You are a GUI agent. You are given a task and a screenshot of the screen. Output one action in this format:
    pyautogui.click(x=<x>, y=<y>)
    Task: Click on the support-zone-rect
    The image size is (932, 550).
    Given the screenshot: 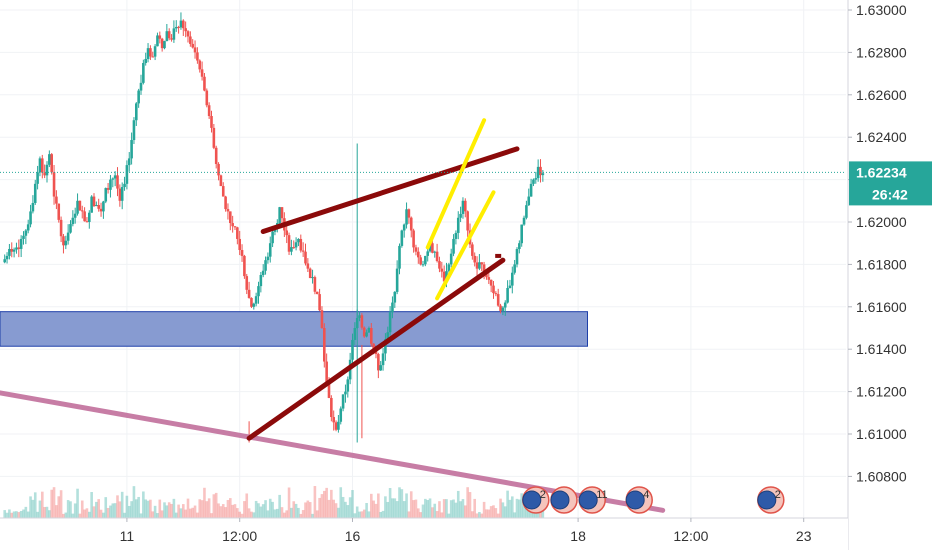 What is the action you would take?
    pyautogui.click(x=294, y=329)
    